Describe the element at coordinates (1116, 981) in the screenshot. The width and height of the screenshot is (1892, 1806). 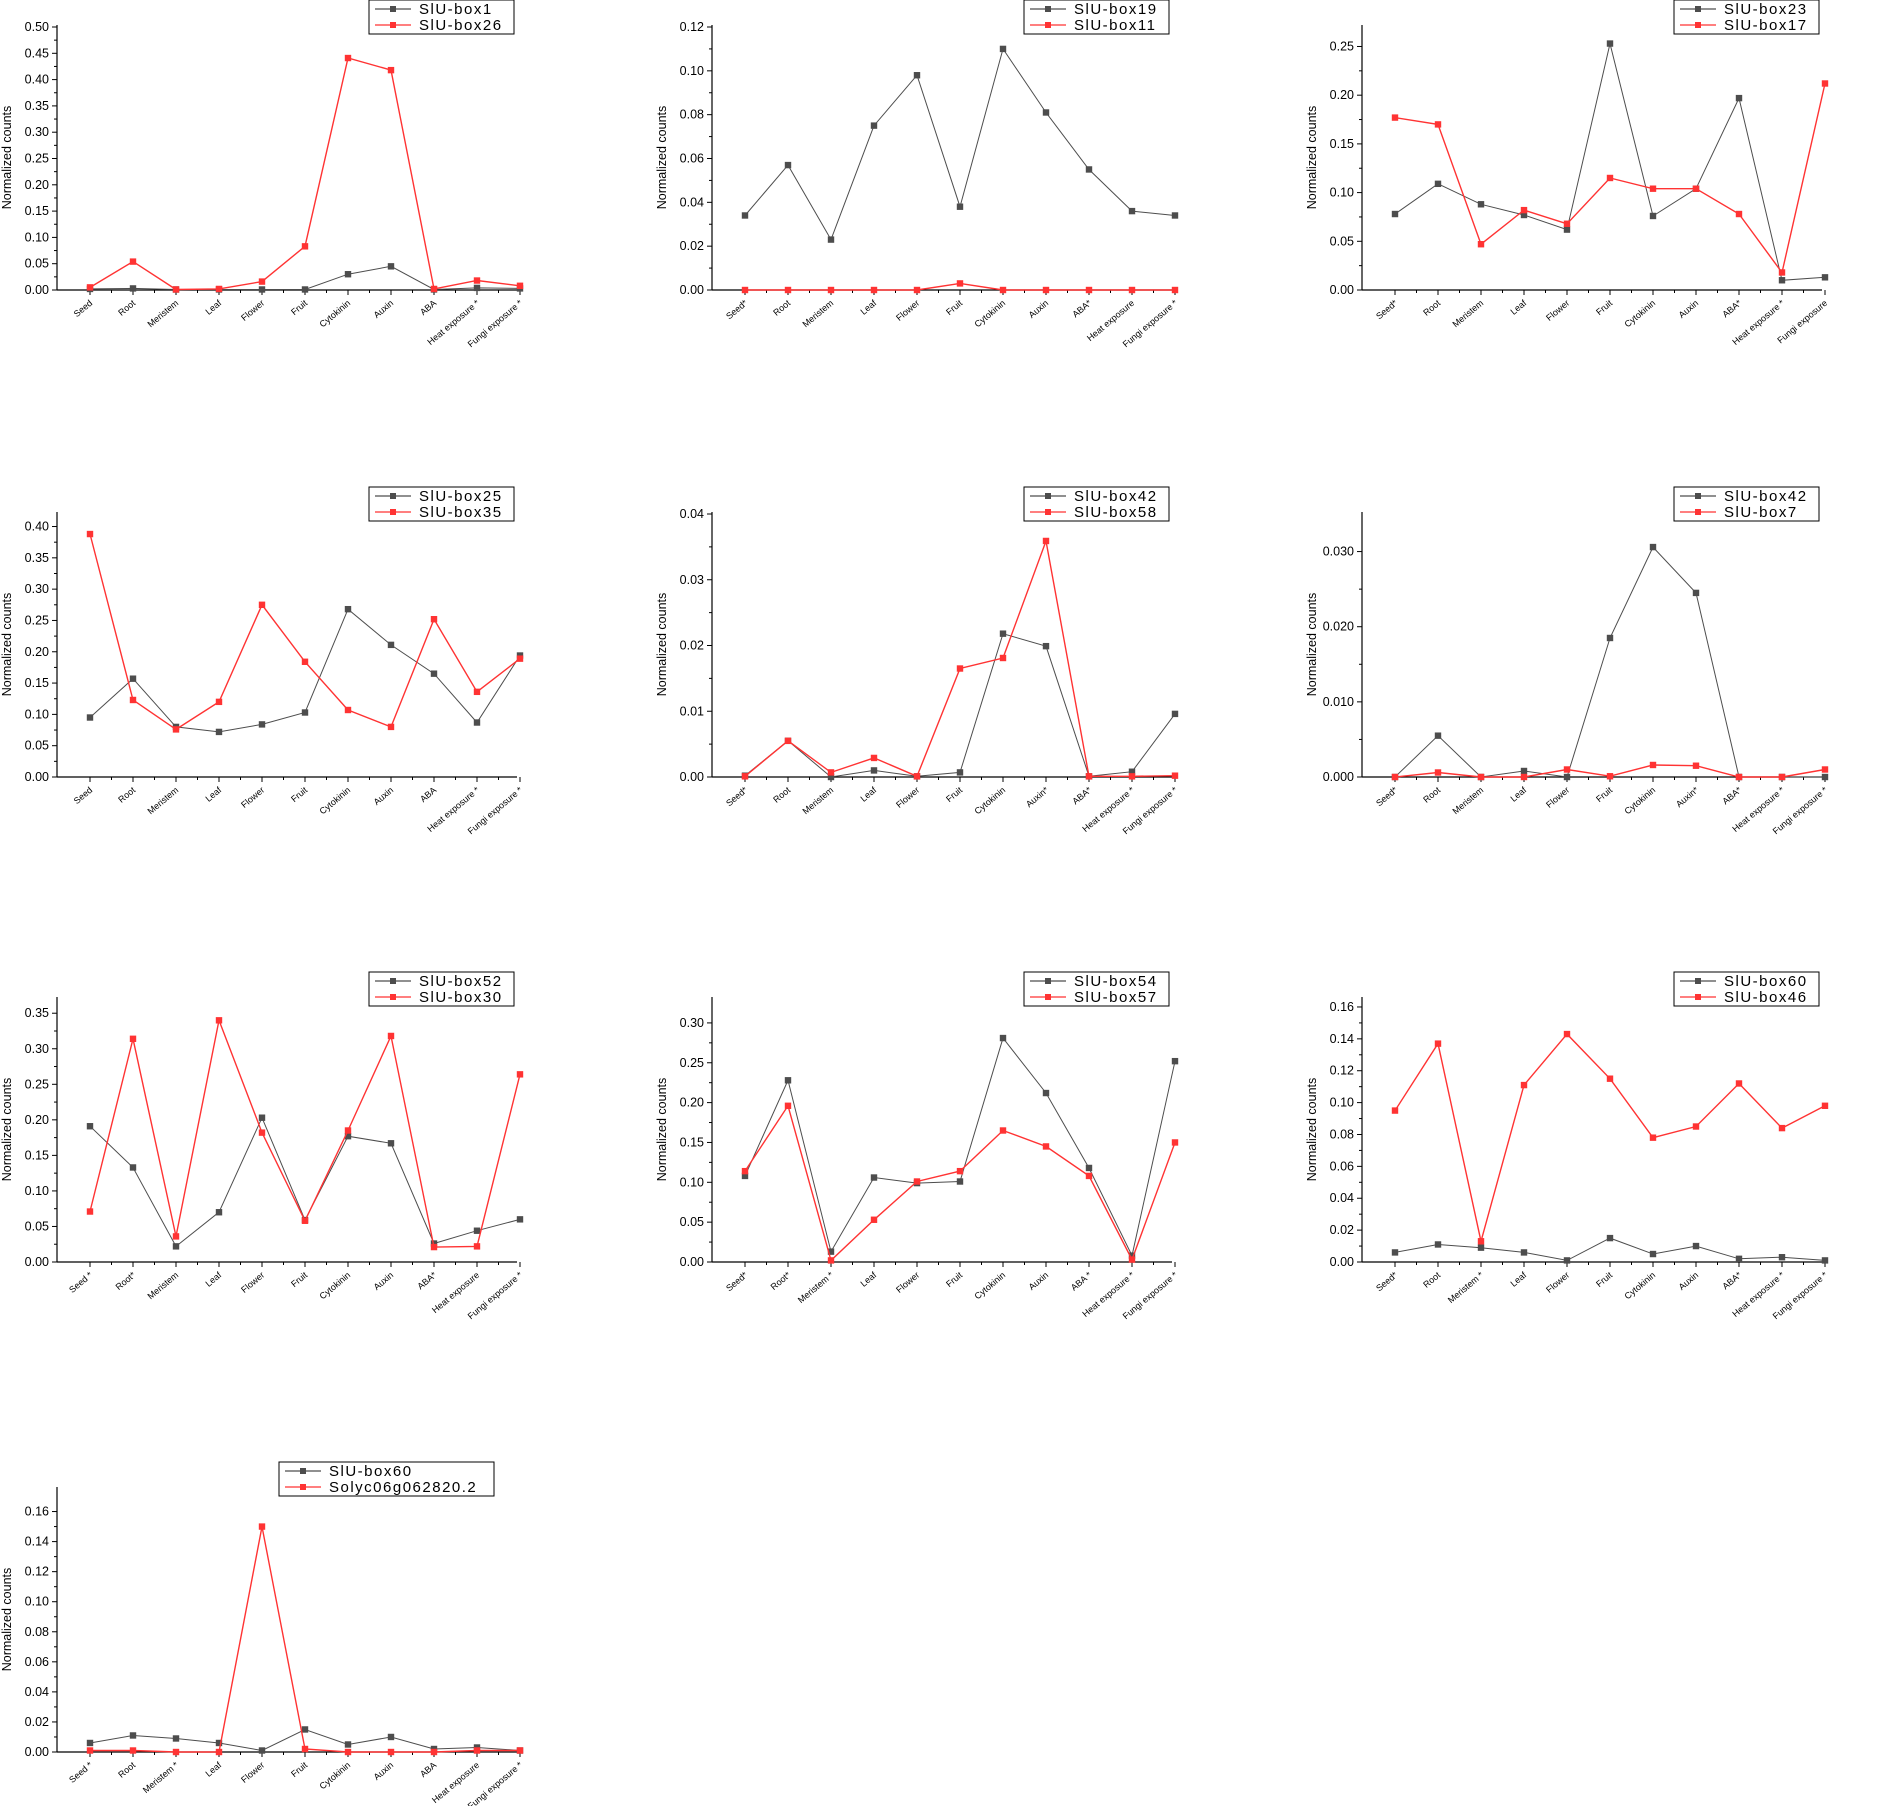
I see `legend-entry: SlU-box54` at that location.